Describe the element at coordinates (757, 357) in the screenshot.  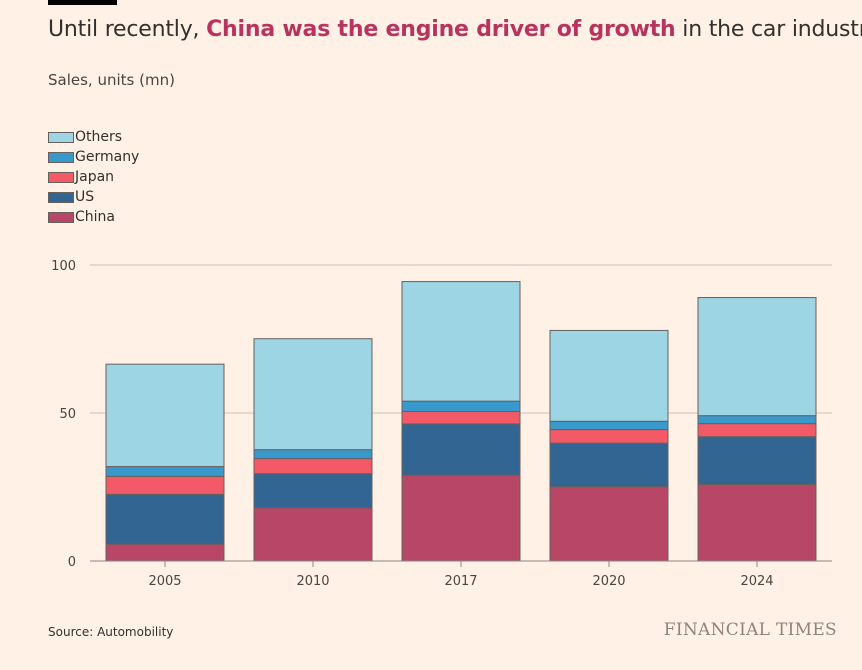
I see `bar-others-2024` at that location.